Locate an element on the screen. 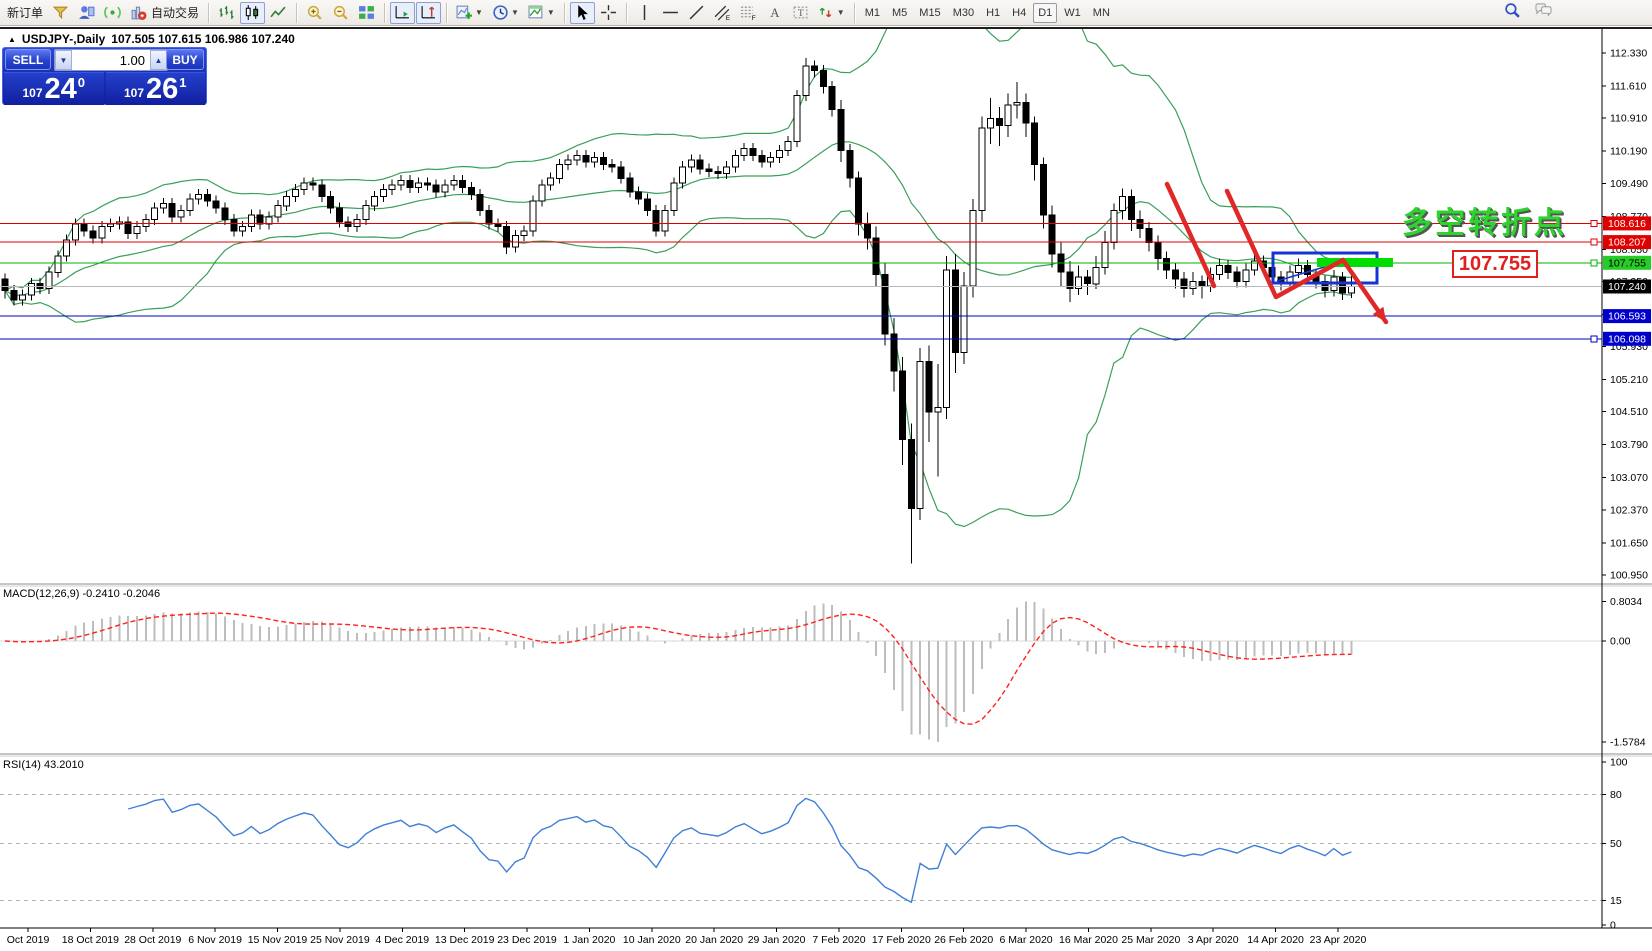 This screenshot has width=1652, height=951. timeframe-button-M1: M1 is located at coordinates (872, 12).